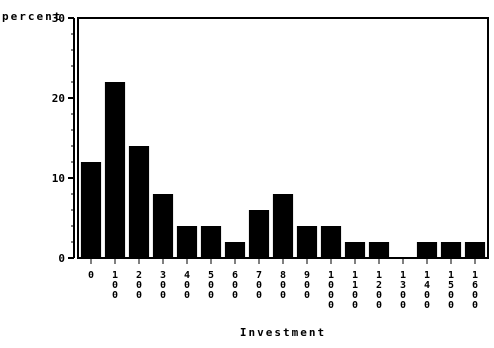  I want to click on y-tick-label: 30, so click(58, 18).